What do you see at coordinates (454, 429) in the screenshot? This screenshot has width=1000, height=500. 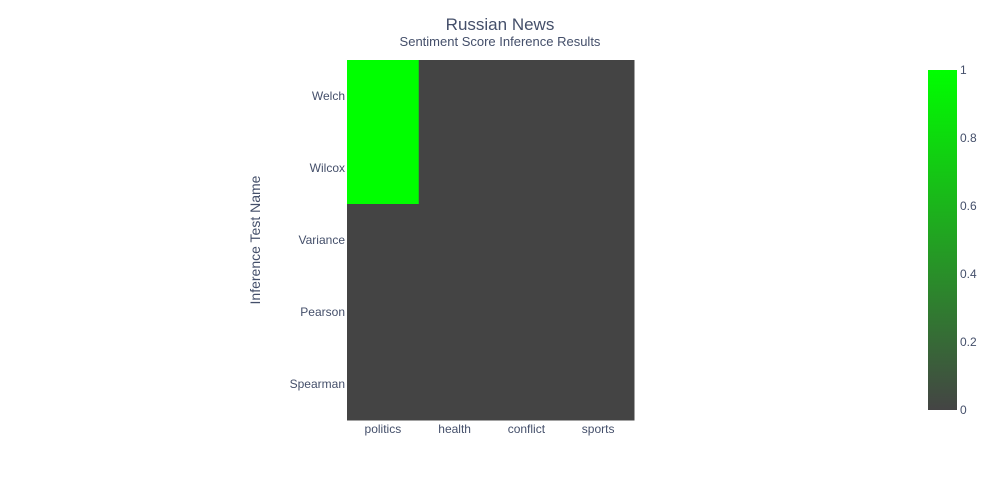 I see `x-tick-label: health` at bounding box center [454, 429].